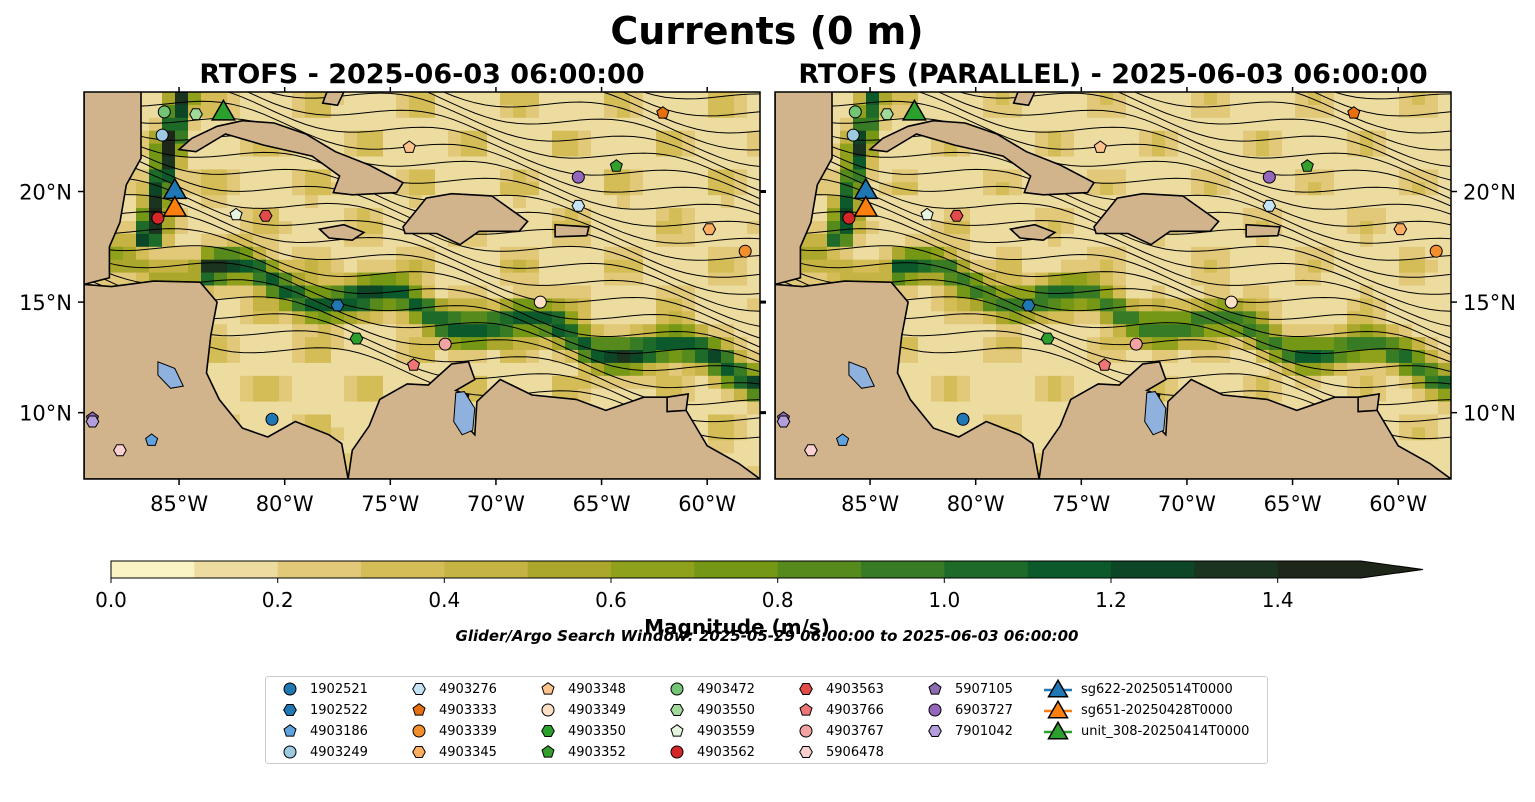  Describe the element at coordinates (597, 731) in the screenshot. I see `legend-label: 4903350` at that location.